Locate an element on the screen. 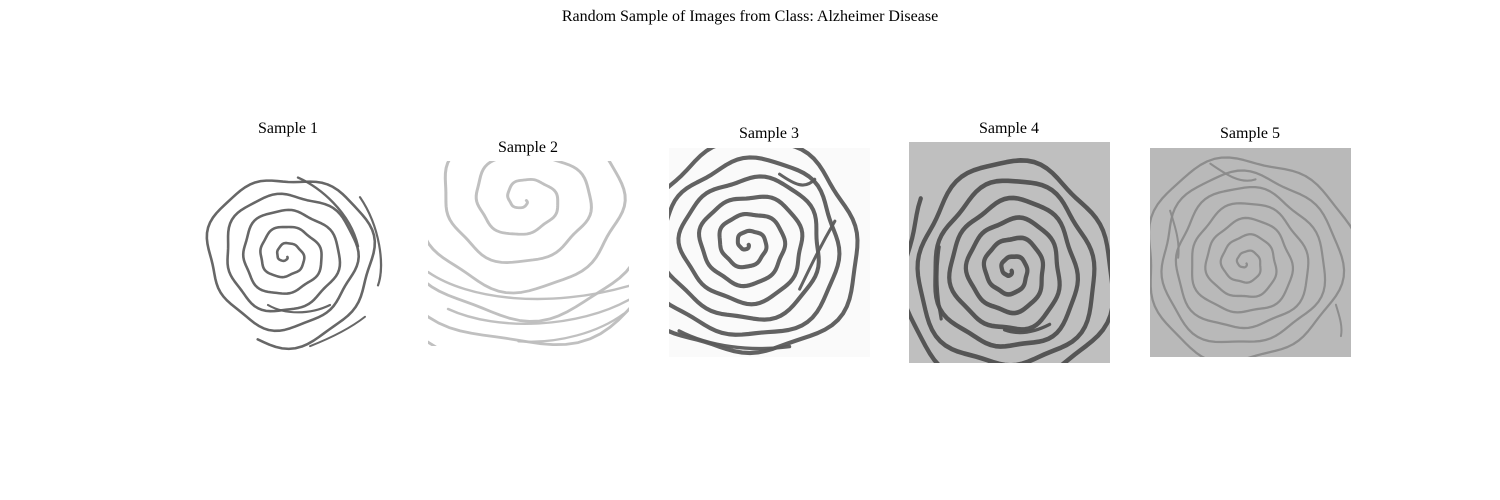 This screenshot has height=500, width=1500. sample-1-title: Sample 1 is located at coordinates (288, 128).